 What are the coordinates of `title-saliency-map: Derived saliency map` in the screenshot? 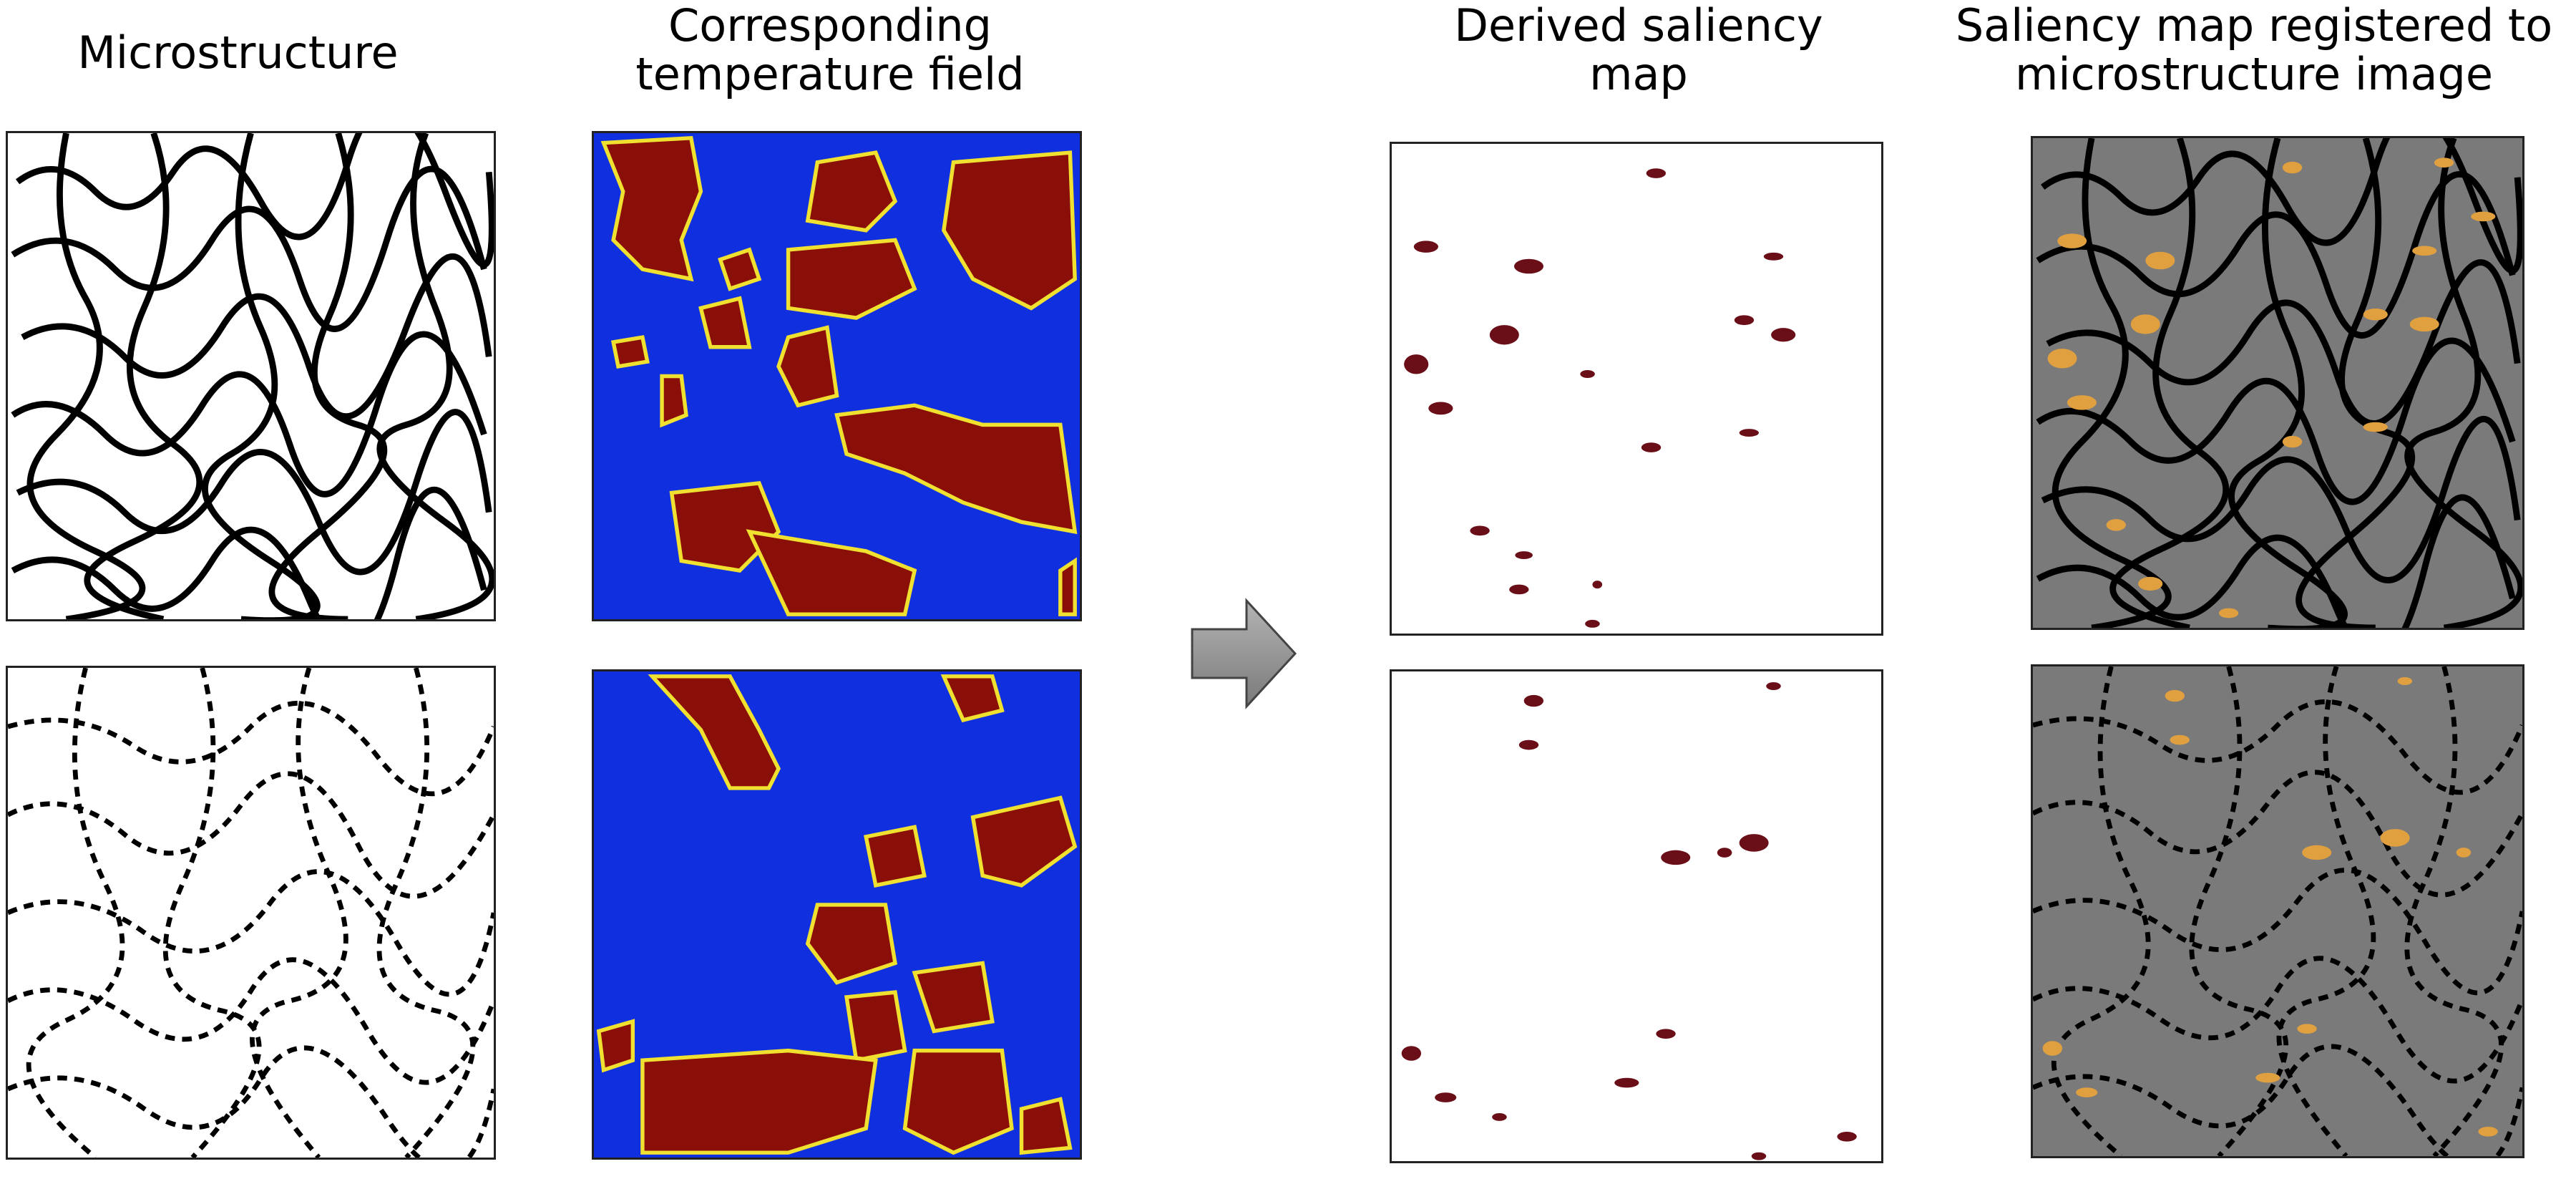 It's located at (1638, 50).